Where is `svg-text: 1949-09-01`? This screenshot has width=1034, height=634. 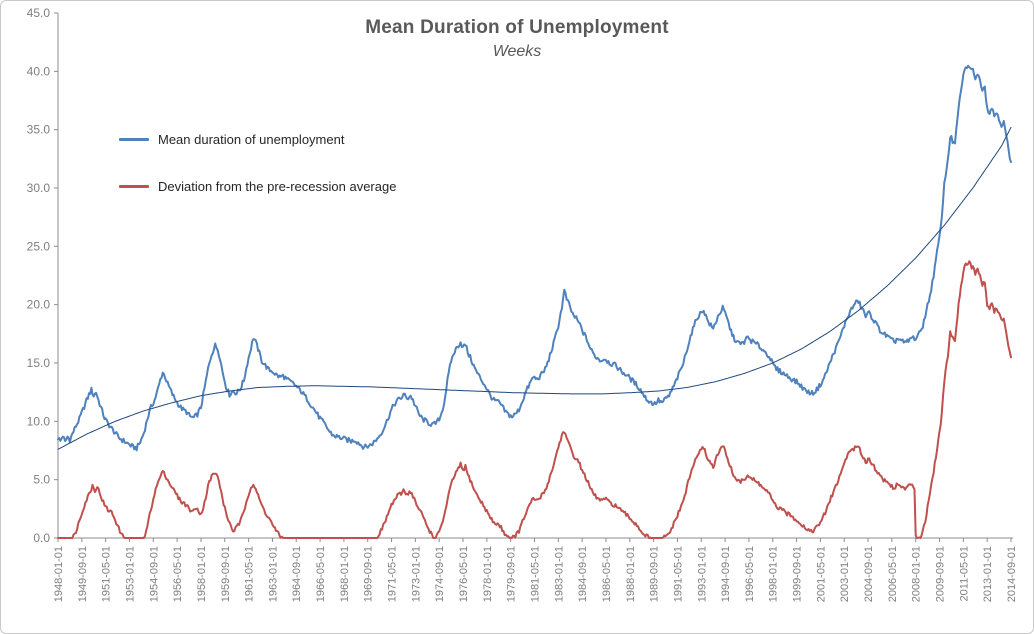 svg-text: 1949-09-01 is located at coordinates (83, 574).